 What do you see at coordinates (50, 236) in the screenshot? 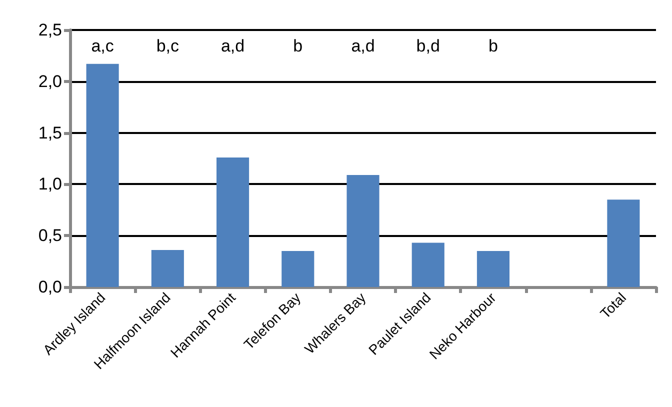
I see `y-tick-label: 0,5` at bounding box center [50, 236].